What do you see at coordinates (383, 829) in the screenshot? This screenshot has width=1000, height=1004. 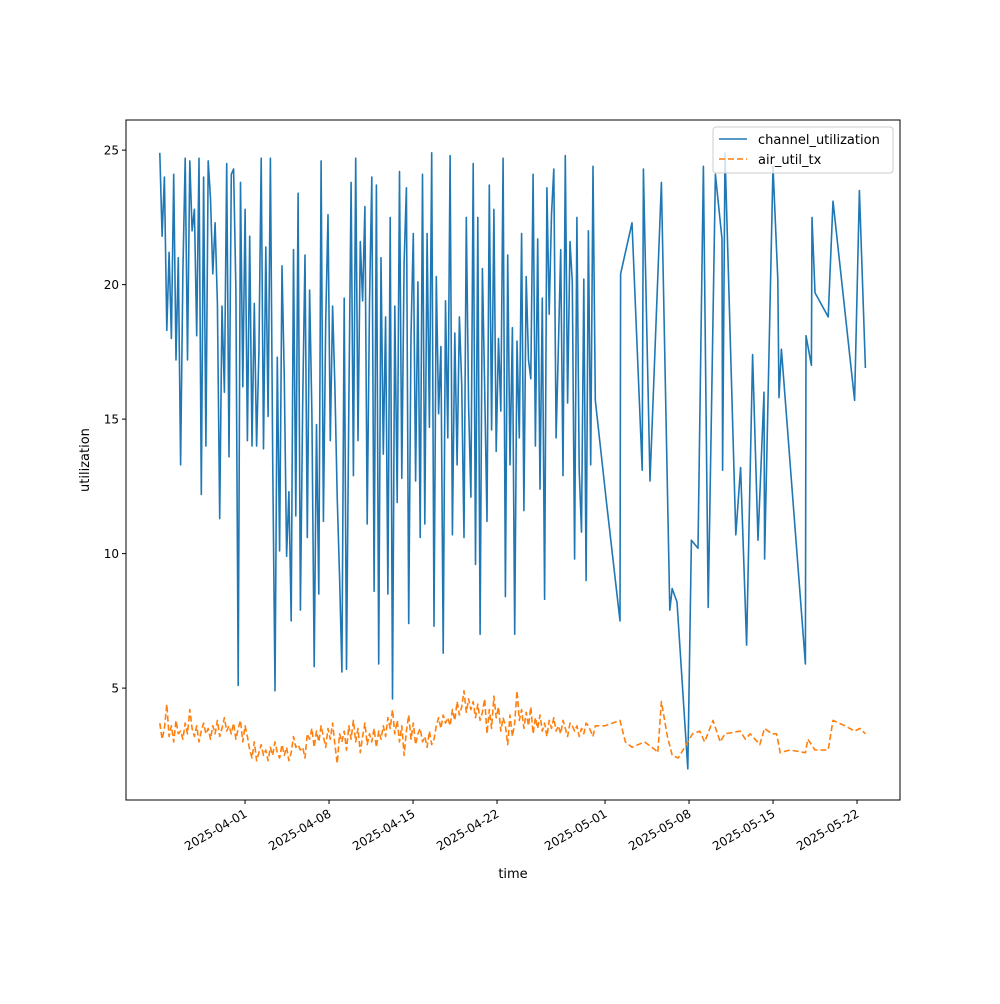 I see `x-tick-label: 2025-04-15` at bounding box center [383, 829].